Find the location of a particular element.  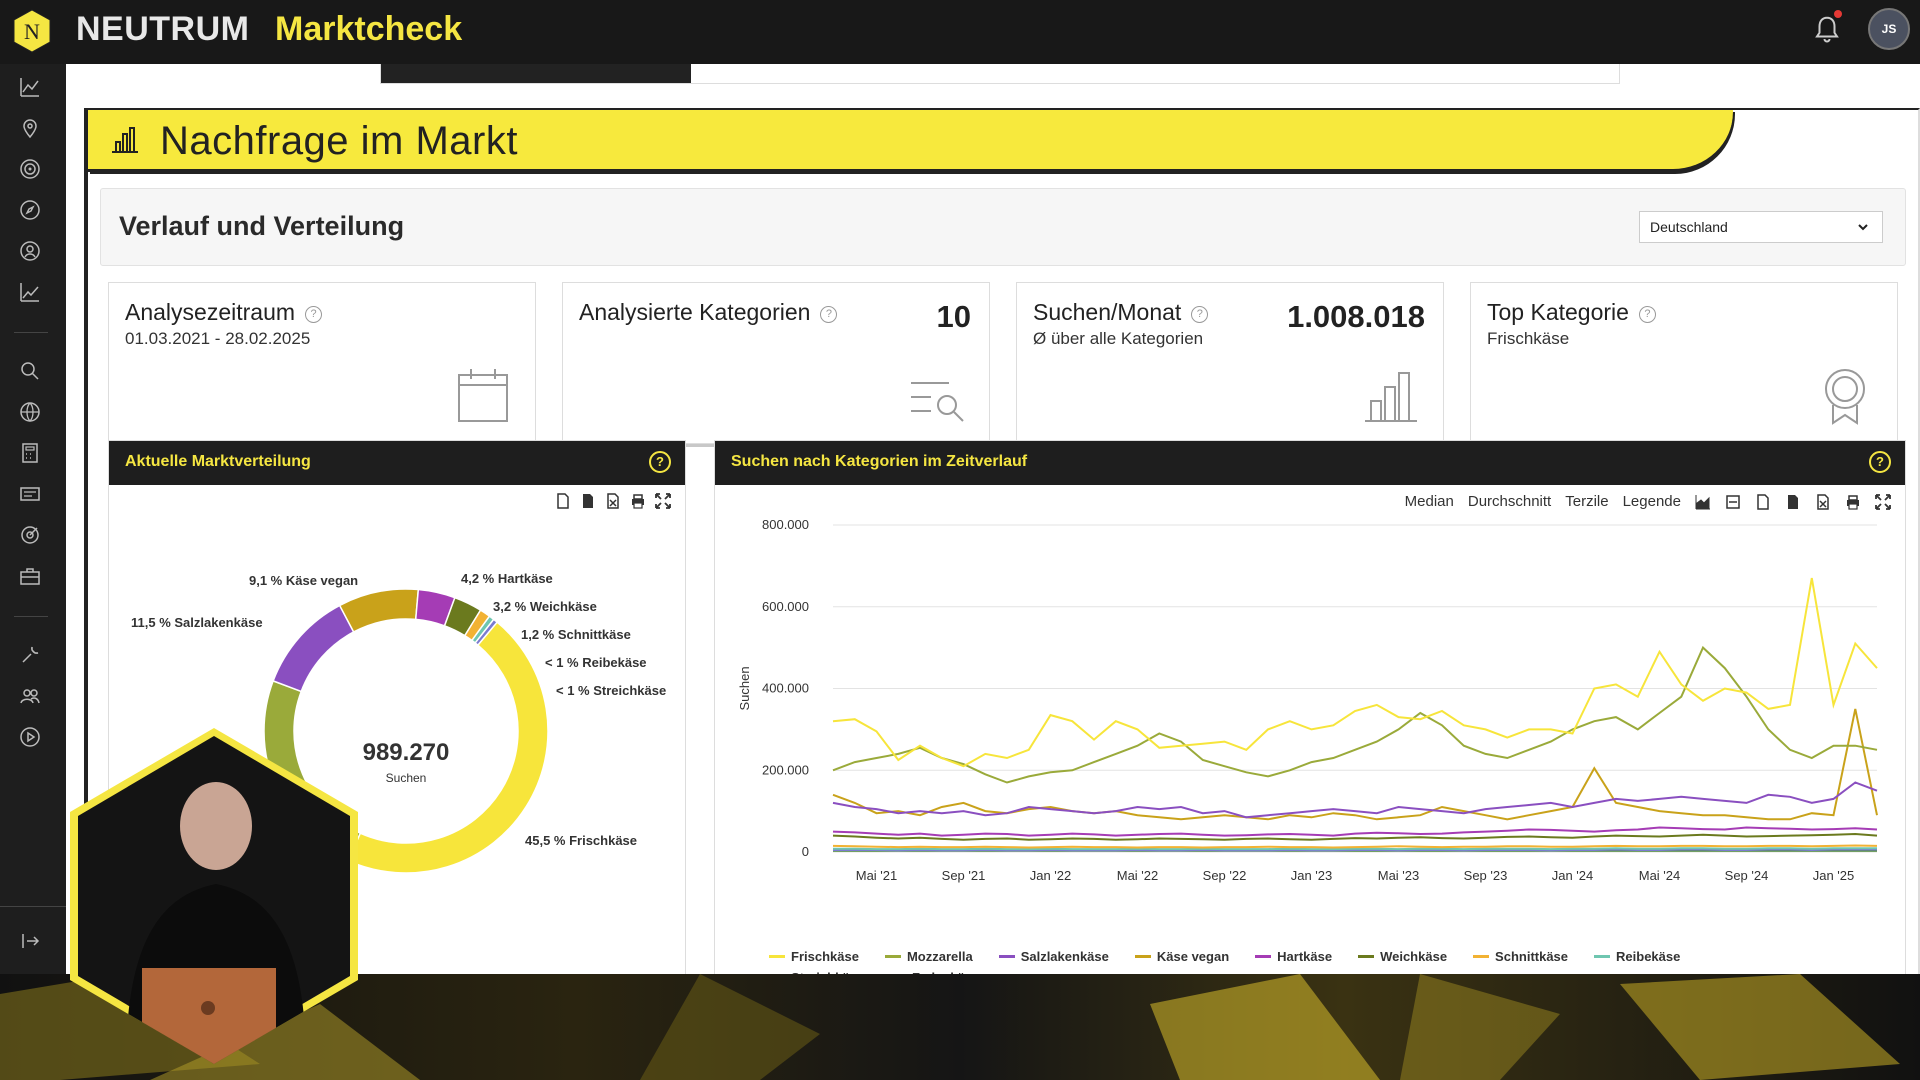

list-card-icon is located at coordinates (30, 494).